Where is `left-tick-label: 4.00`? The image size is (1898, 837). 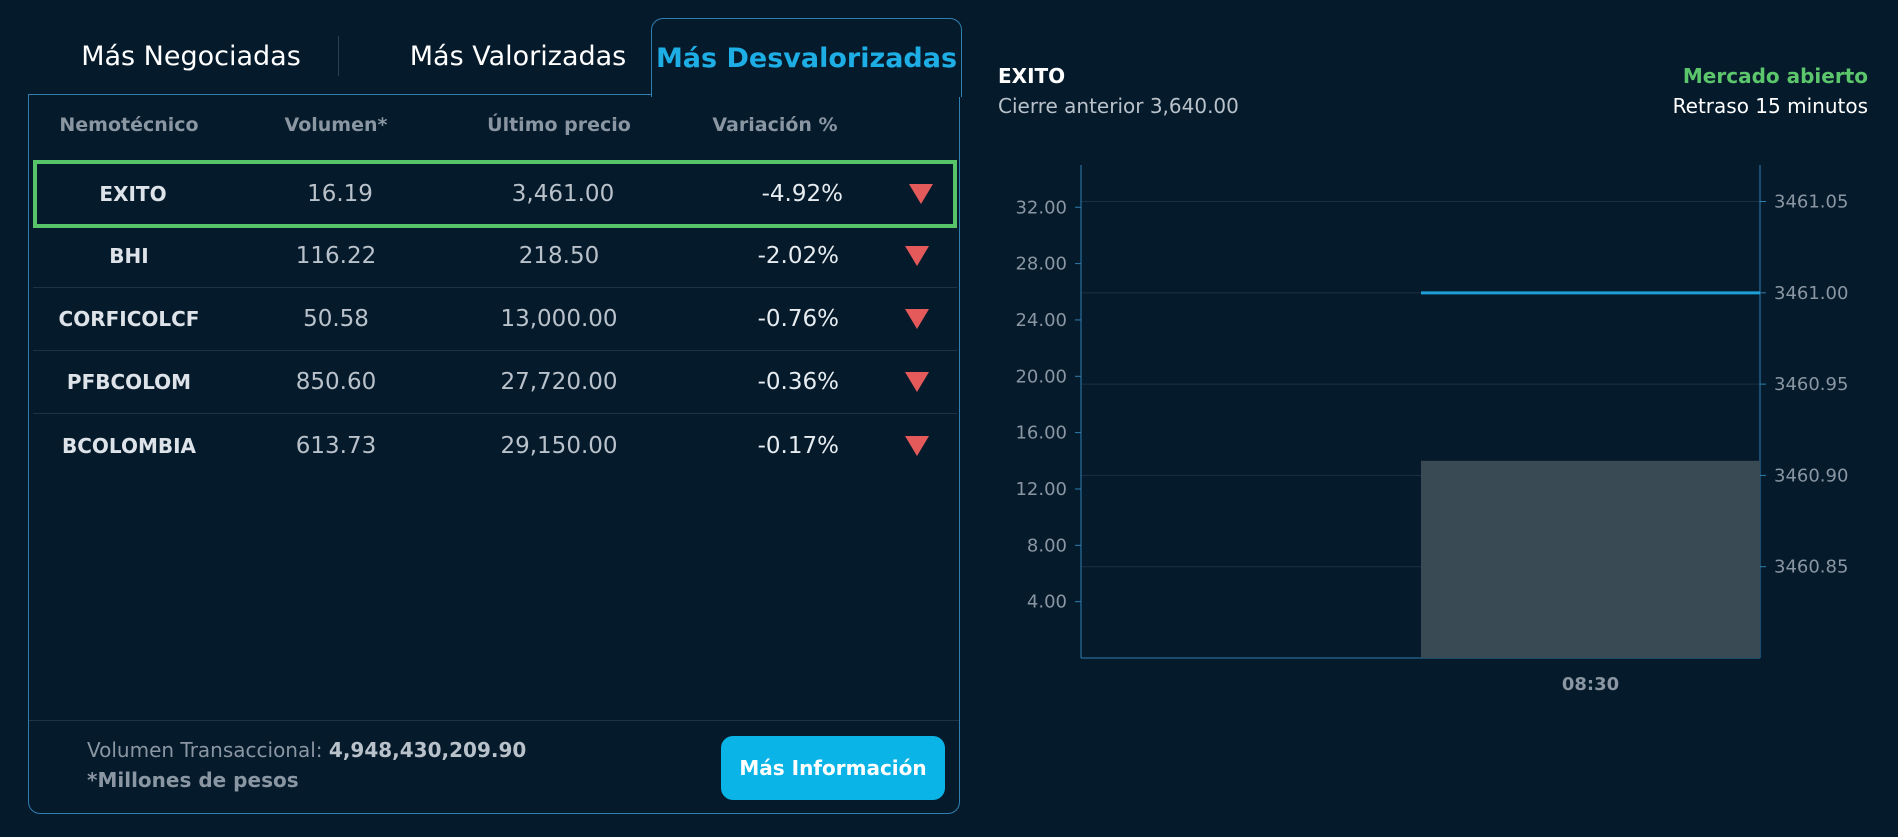
left-tick-label: 4.00 is located at coordinates (1047, 602).